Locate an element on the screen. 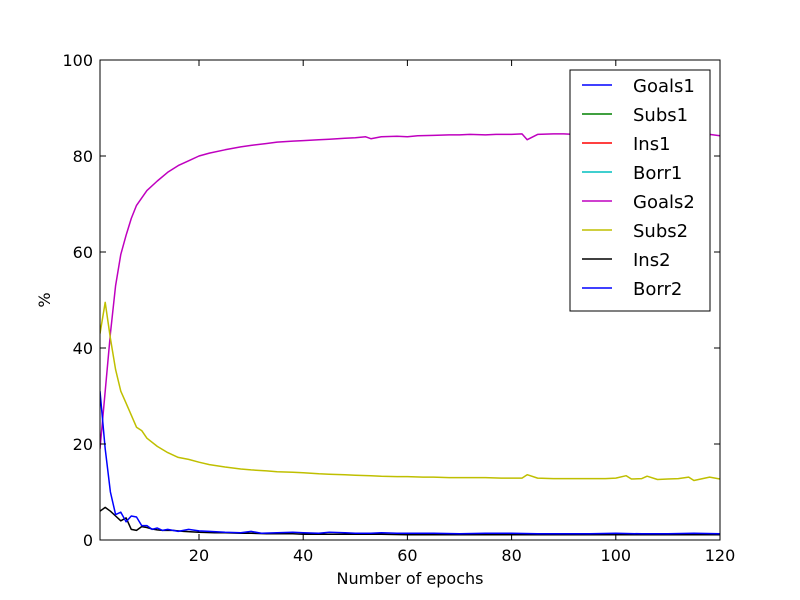 The width and height of the screenshot is (800, 600). y-tick-label: 60 is located at coordinates (83, 252).